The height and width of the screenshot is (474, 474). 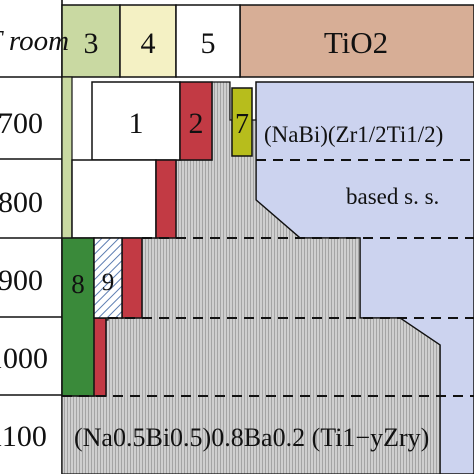 I want to click on phase-1-label: 1, so click(x=136, y=123).